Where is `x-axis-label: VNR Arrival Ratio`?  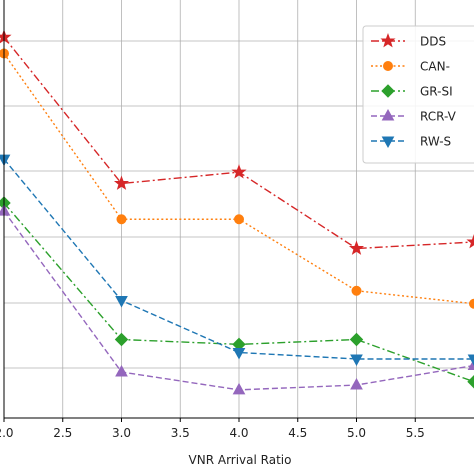
x-axis-label: VNR Arrival Ratio is located at coordinates (240, 460).